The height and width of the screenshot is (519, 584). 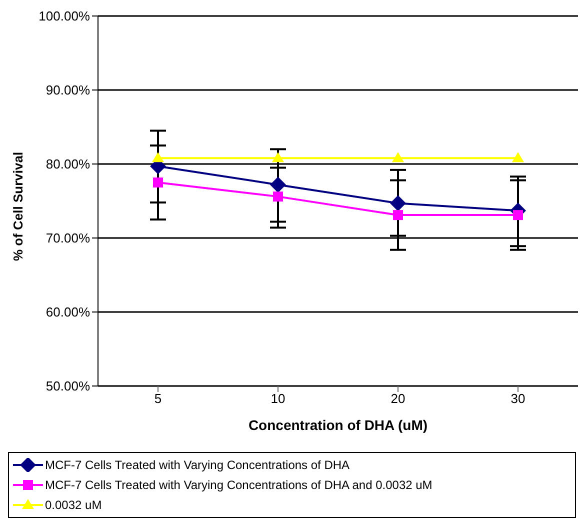 I want to click on y-tick-label: 90.00%, so click(x=68, y=90).